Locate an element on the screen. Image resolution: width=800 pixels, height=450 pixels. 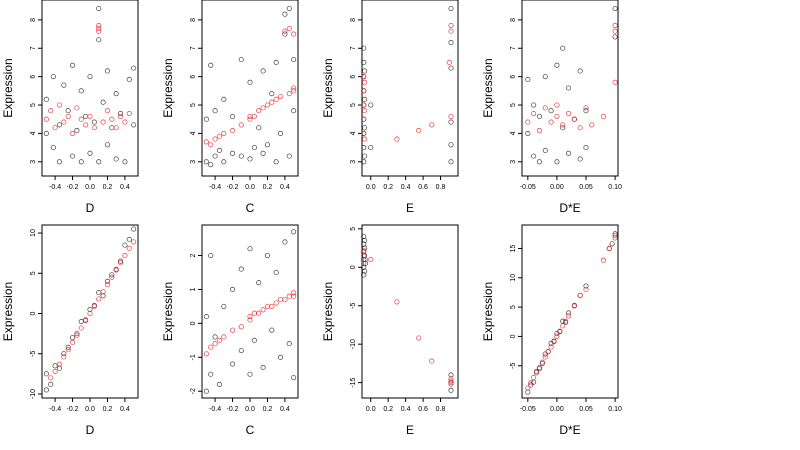
x-axis-label: C is located at coordinates (250, 430).